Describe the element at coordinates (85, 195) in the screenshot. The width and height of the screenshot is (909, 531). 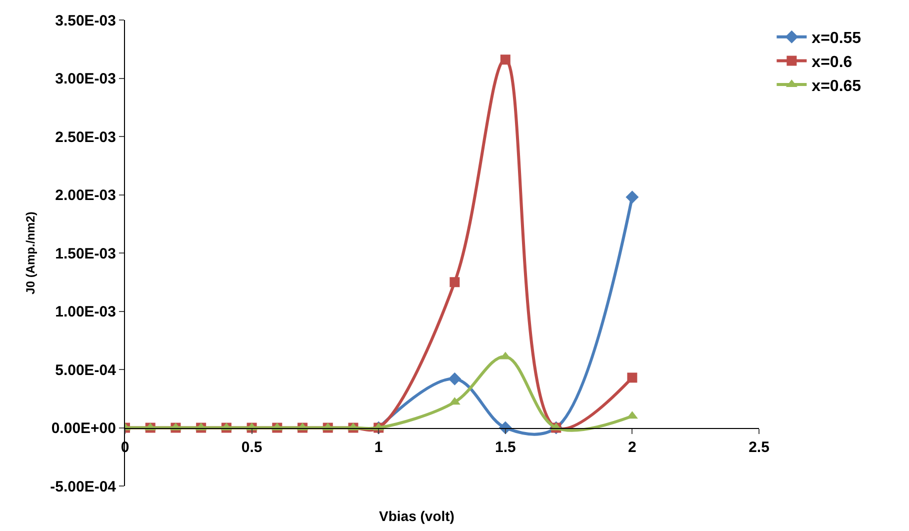
I see `y-tick-label: 2.00E-03` at that location.